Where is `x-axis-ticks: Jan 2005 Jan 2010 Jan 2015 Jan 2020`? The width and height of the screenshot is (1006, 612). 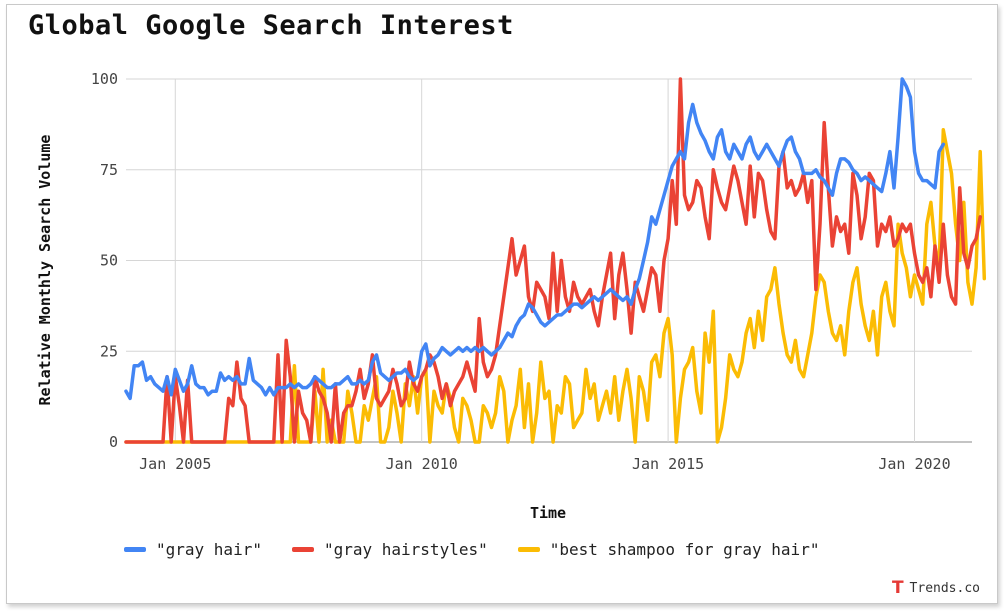
x-axis-ticks: Jan 2005 Jan 2010 Jan 2015 Jan 2020 is located at coordinates (544, 464).